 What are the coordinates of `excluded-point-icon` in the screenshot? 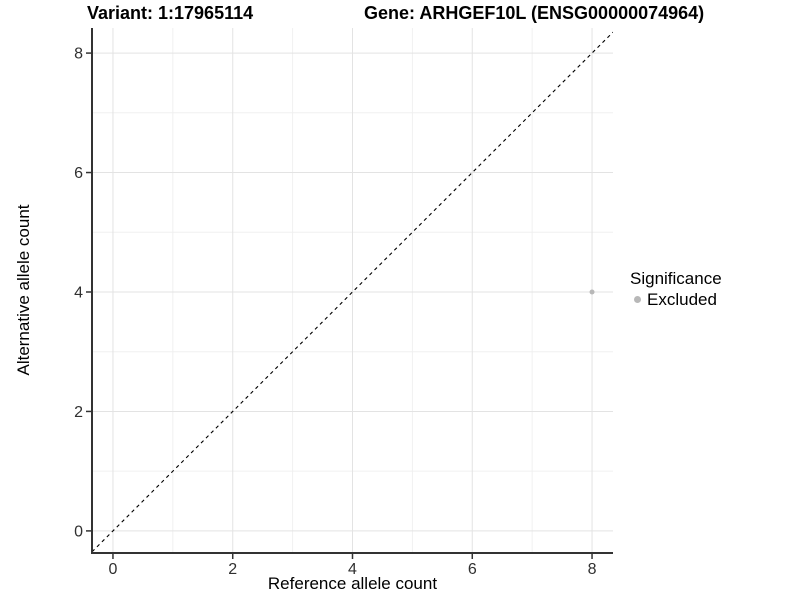 It's located at (637, 299).